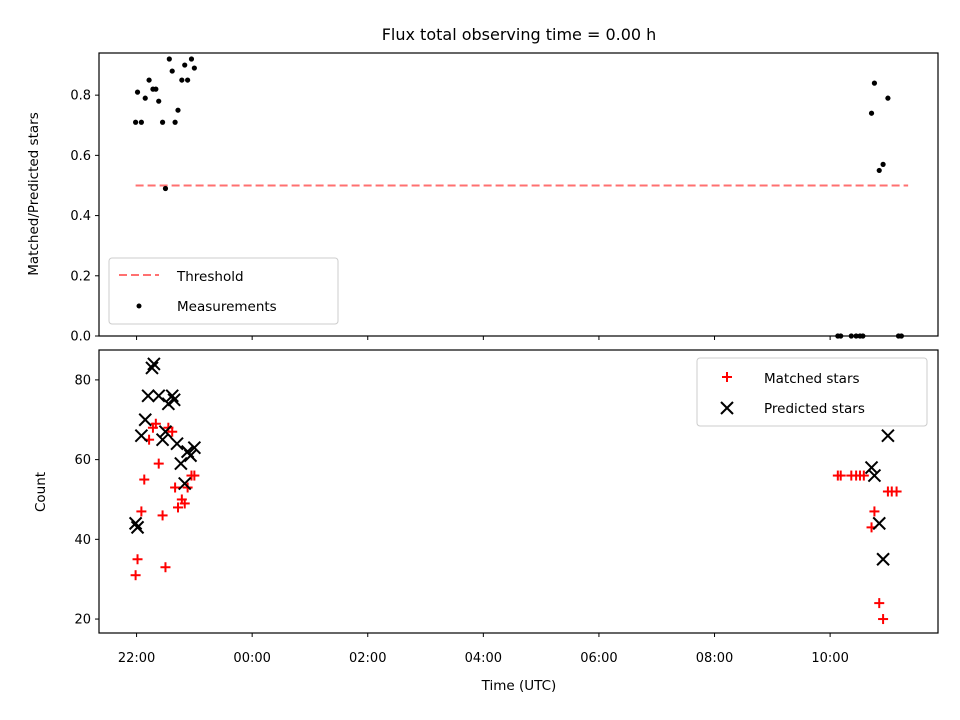  I want to click on bottom-legend-box, so click(812, 392).